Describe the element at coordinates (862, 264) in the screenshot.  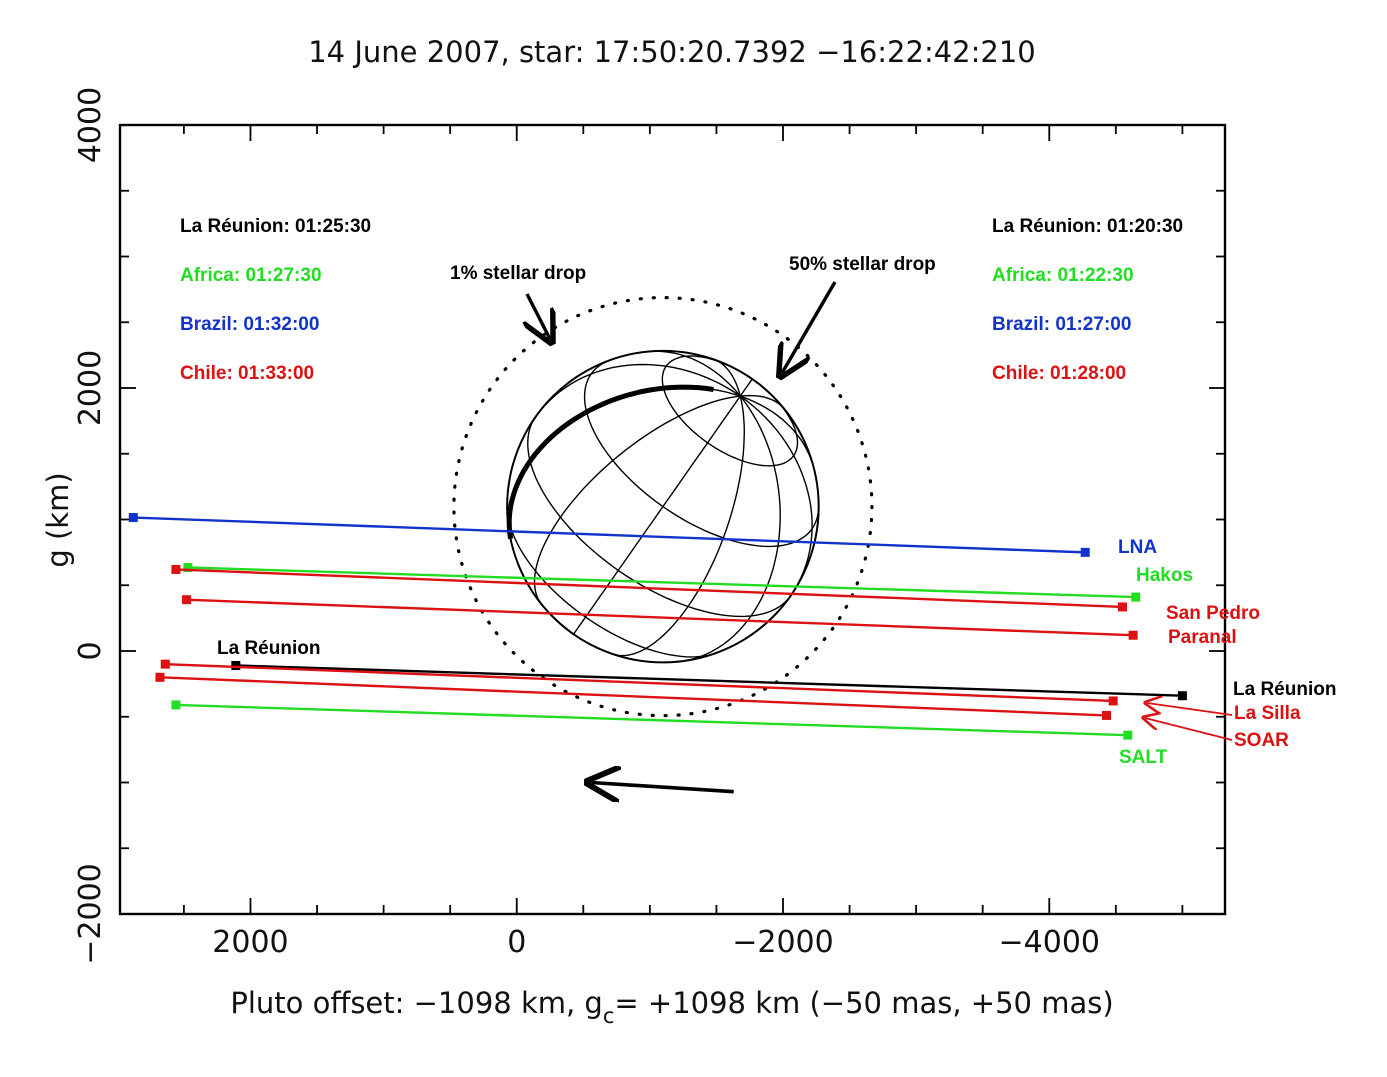
I see `drop50-label: 50% stellar drop` at that location.